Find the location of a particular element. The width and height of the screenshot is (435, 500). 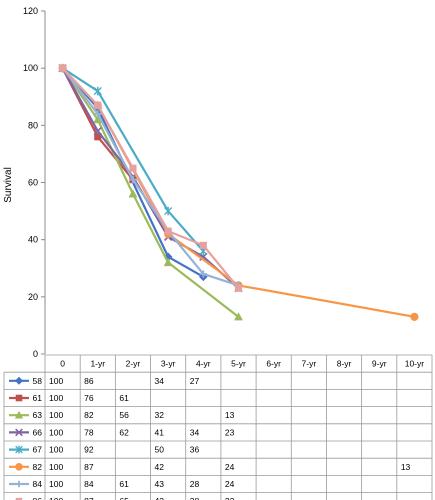

table-cell-value: 62 is located at coordinates (124, 432).